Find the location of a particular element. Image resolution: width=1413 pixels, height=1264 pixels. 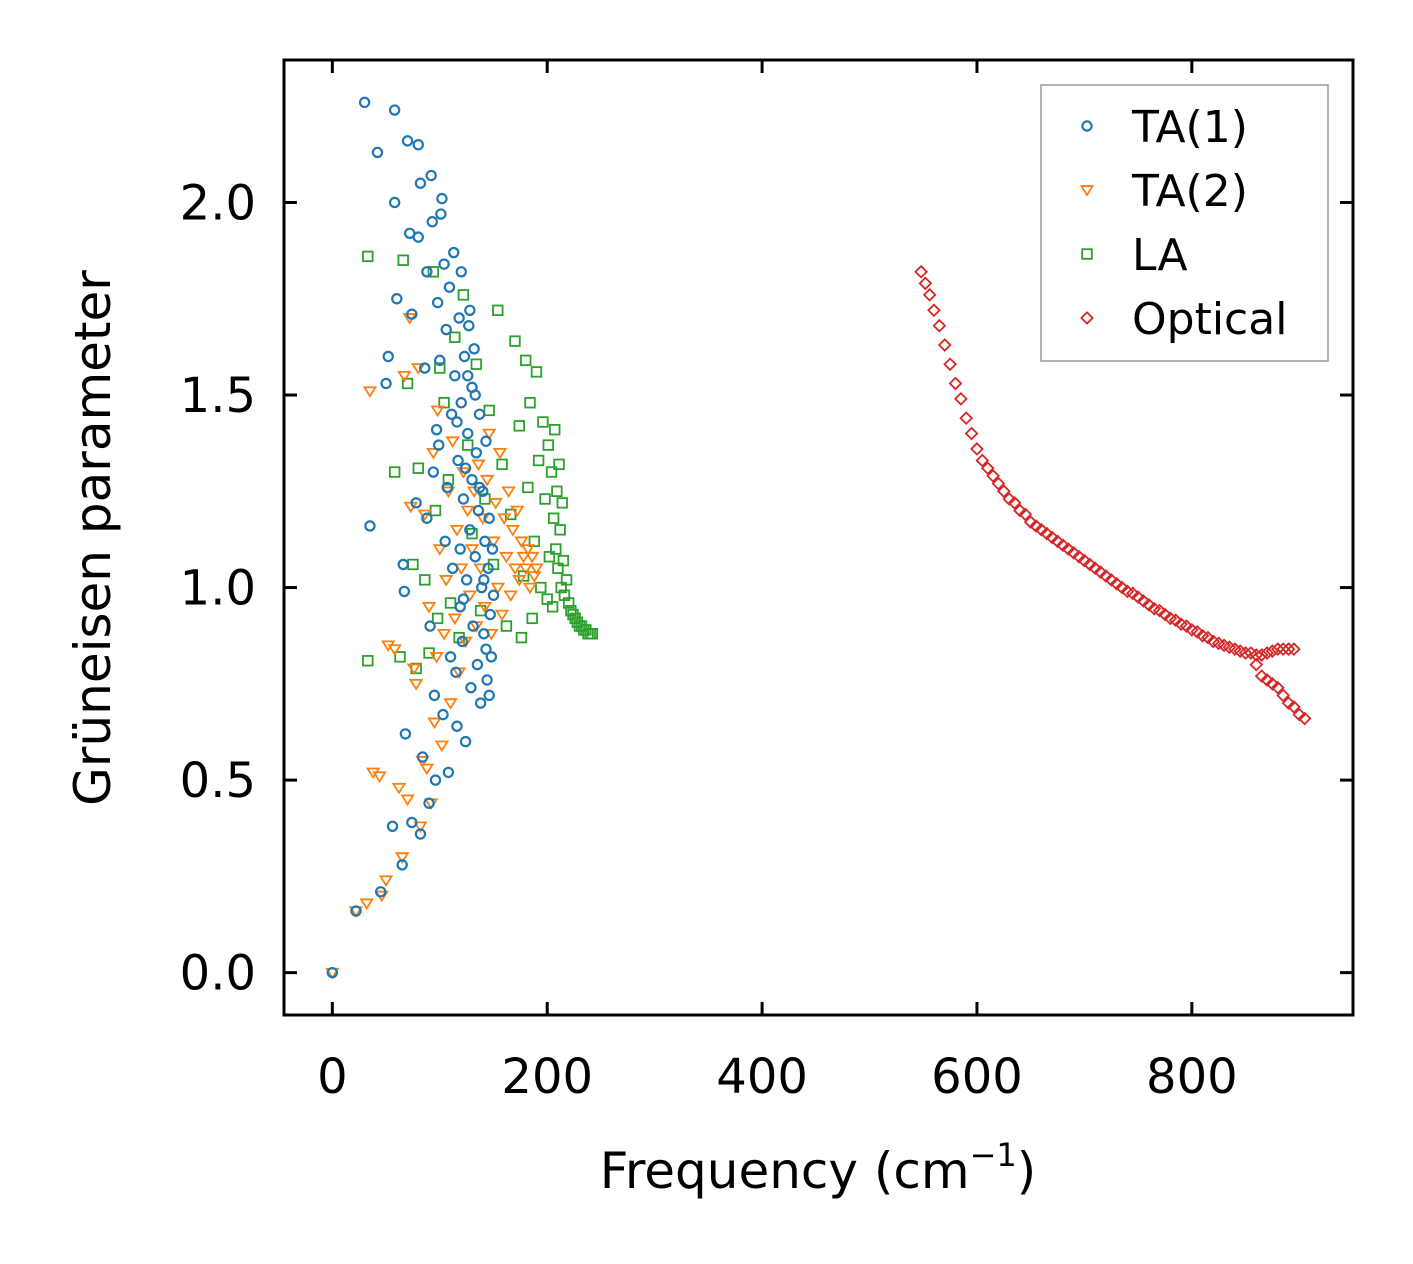

x-tick-label: 600 is located at coordinates (977, 1077).